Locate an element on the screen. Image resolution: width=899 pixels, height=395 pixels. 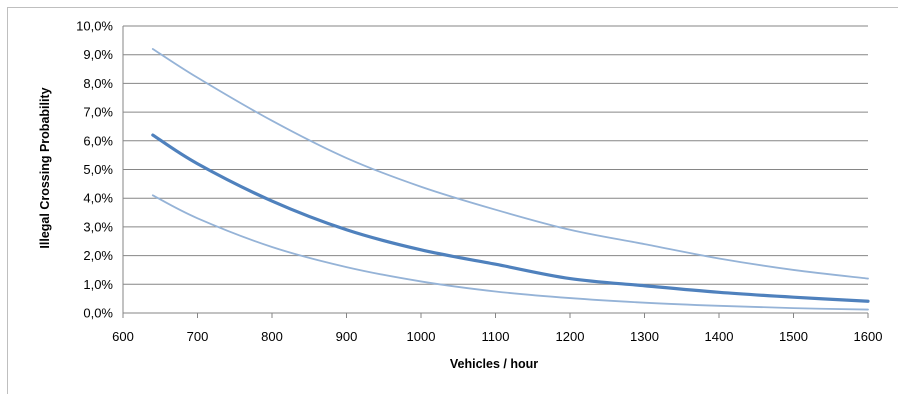
x-tick-label: 1200 is located at coordinates (570, 336).